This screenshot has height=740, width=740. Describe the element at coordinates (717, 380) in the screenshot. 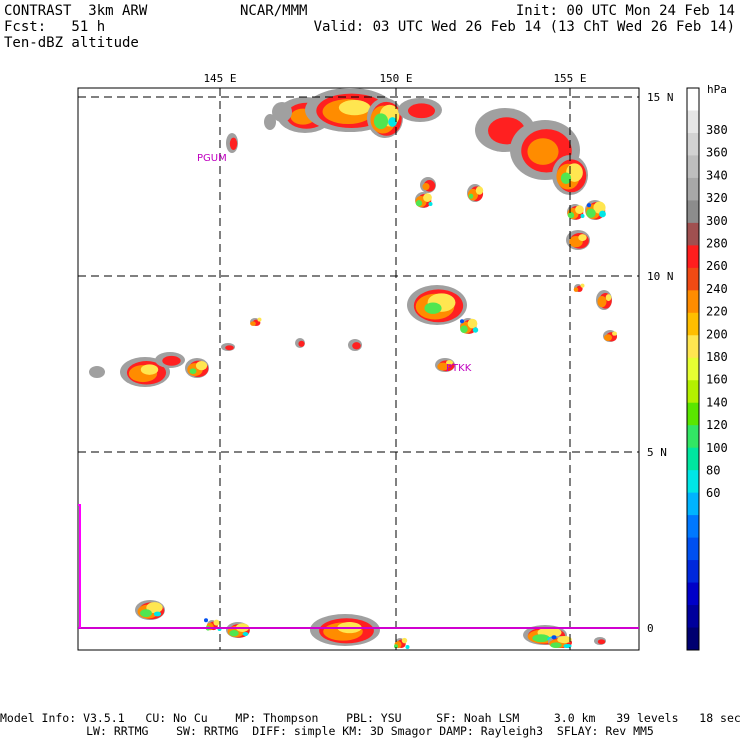

I see `colorbar-label: 160` at that location.